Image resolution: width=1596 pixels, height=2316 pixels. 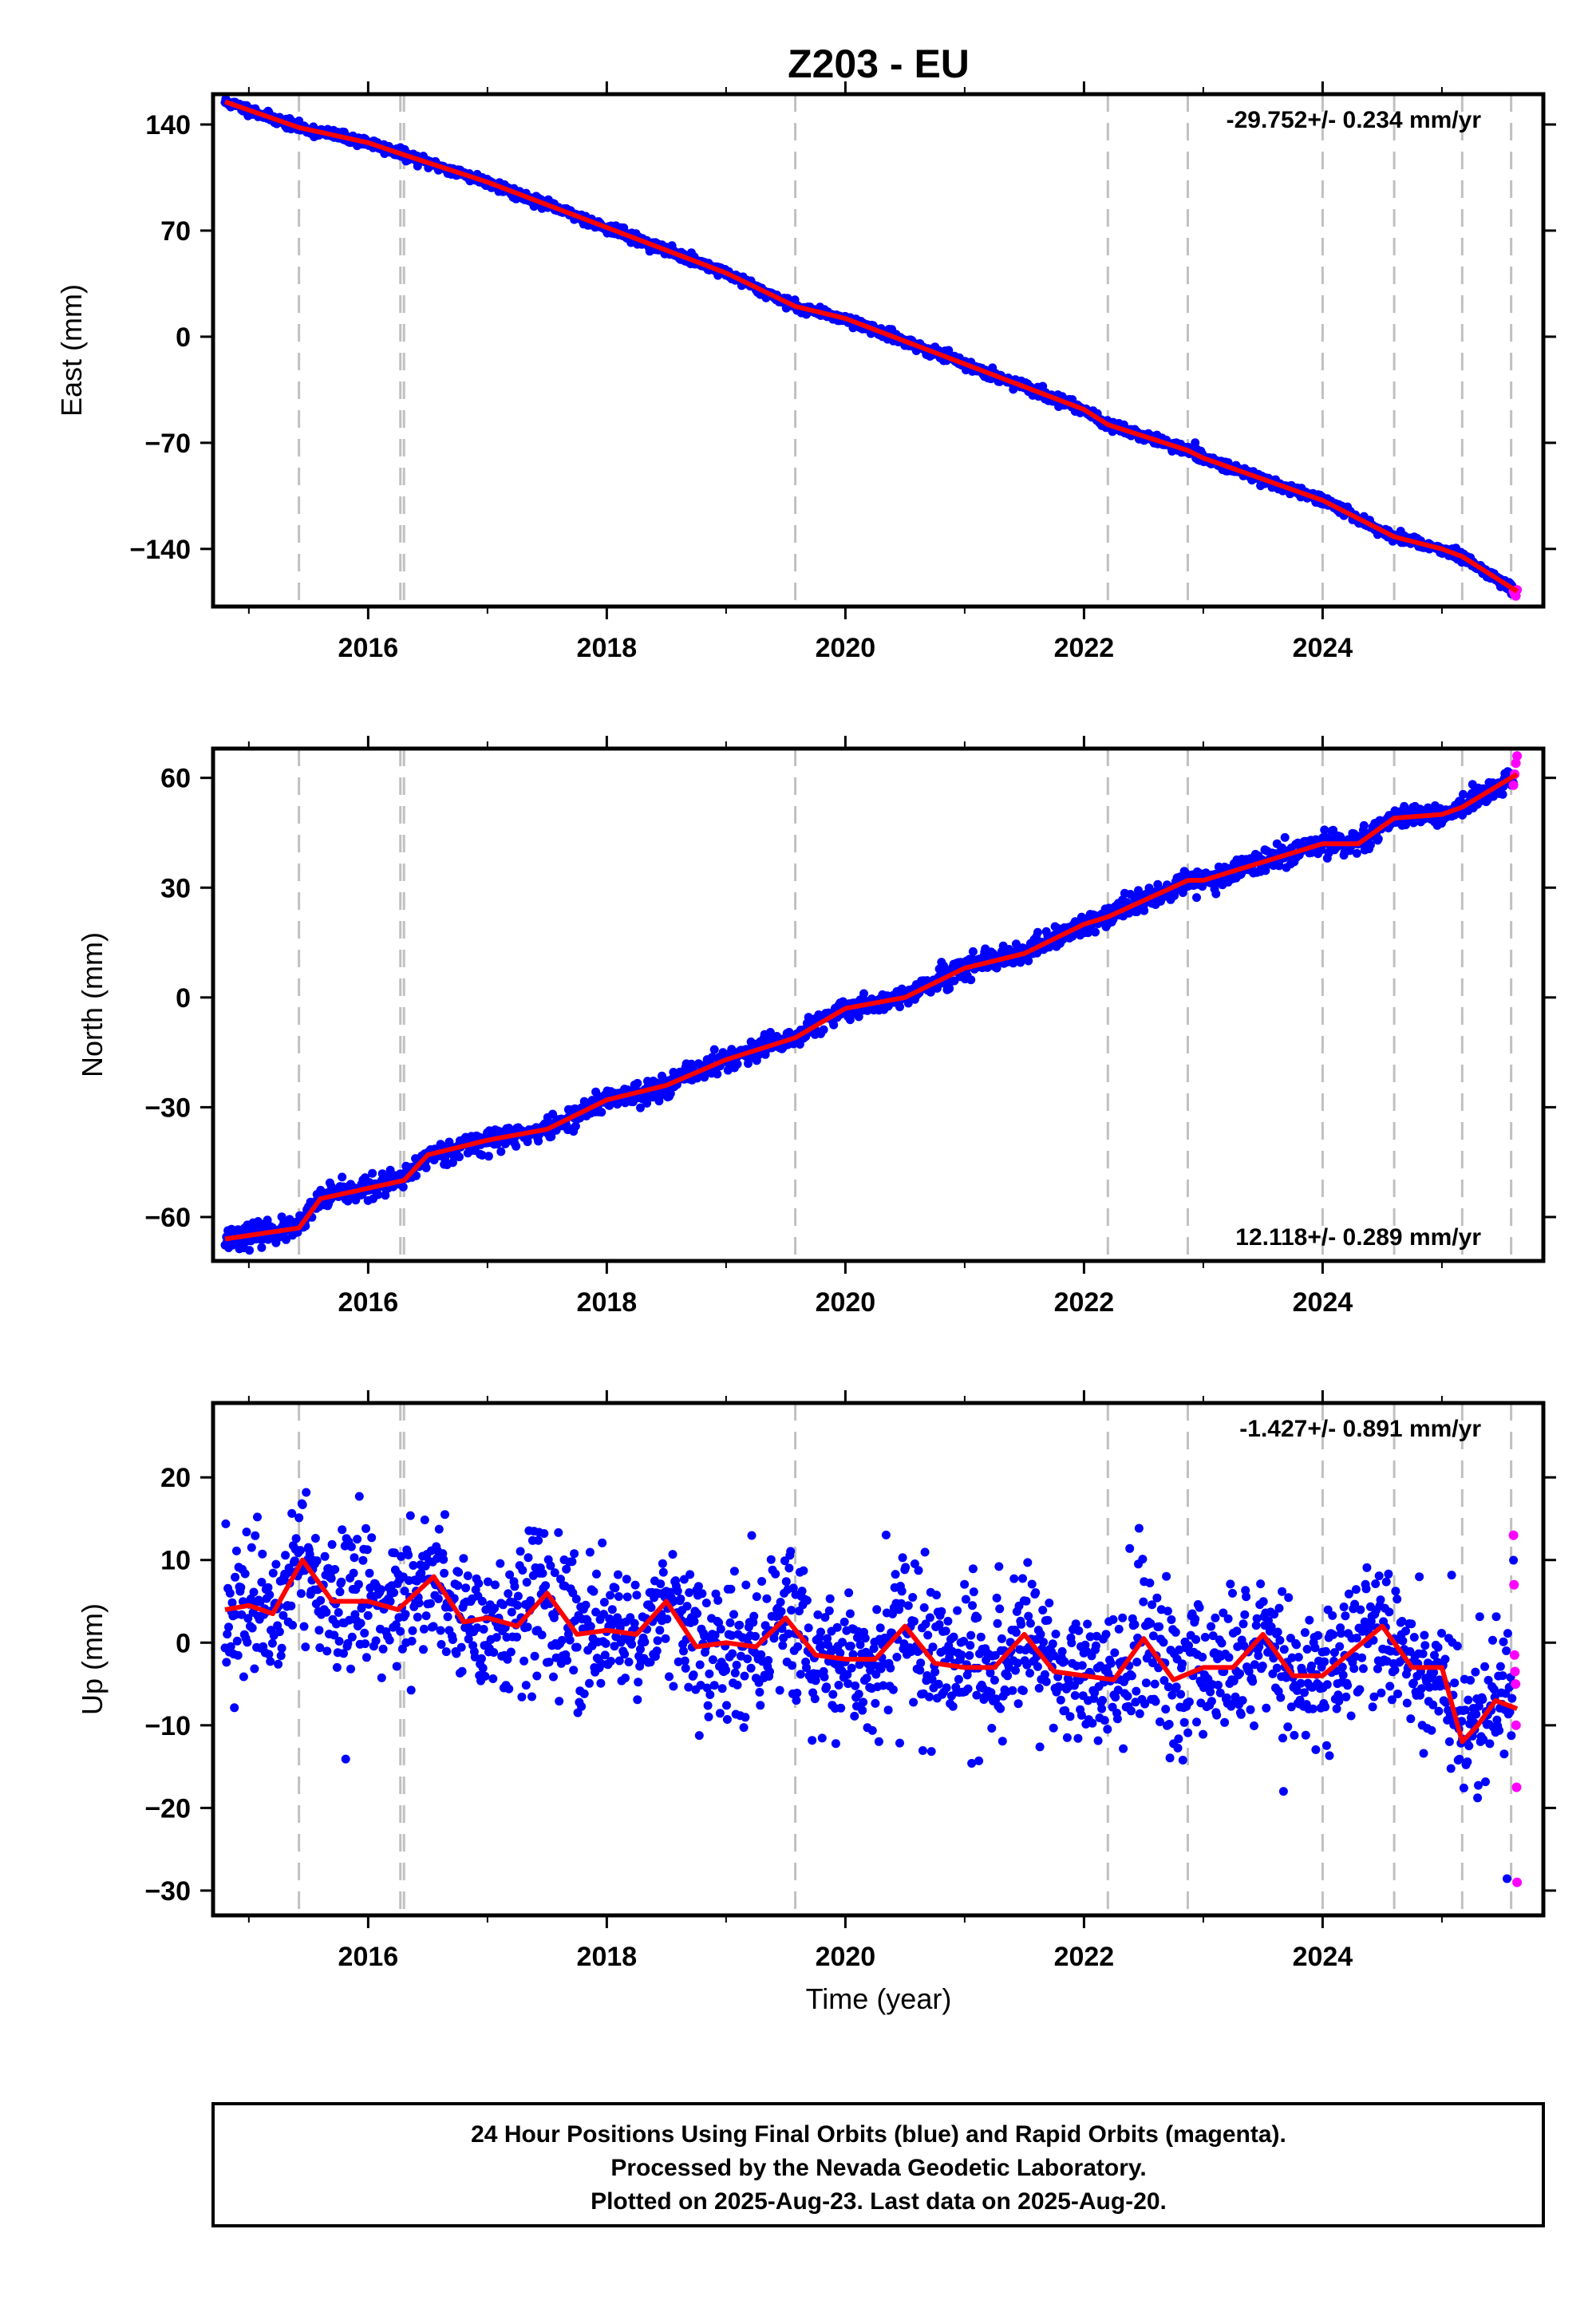 What do you see at coordinates (1323, 648) in the screenshot?
I see `x-tick-label: 2024` at bounding box center [1323, 648].